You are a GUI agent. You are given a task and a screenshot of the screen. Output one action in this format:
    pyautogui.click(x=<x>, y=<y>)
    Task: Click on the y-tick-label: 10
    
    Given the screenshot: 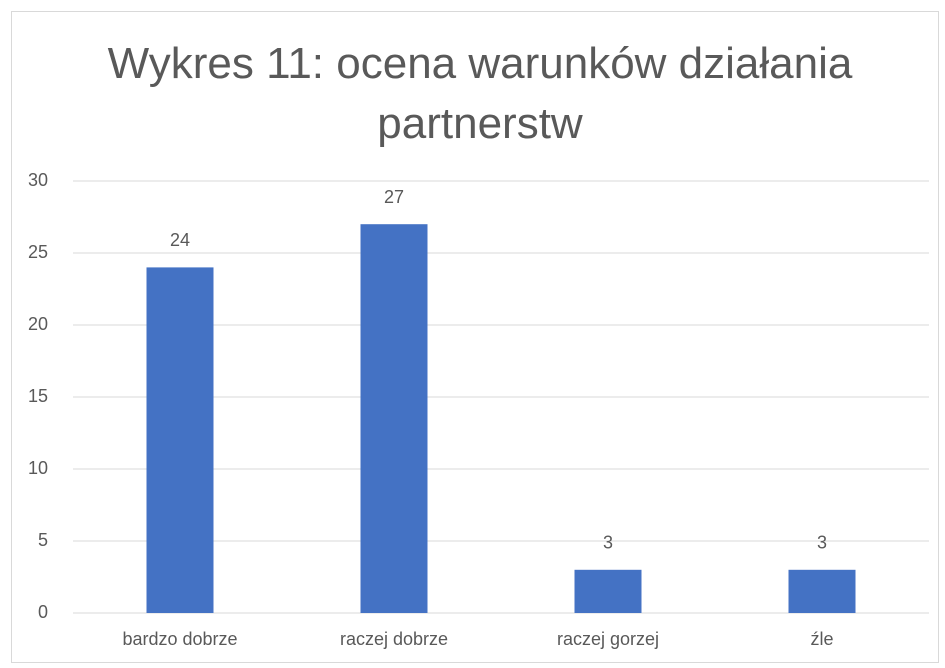 What is the action you would take?
    pyautogui.click(x=38, y=468)
    